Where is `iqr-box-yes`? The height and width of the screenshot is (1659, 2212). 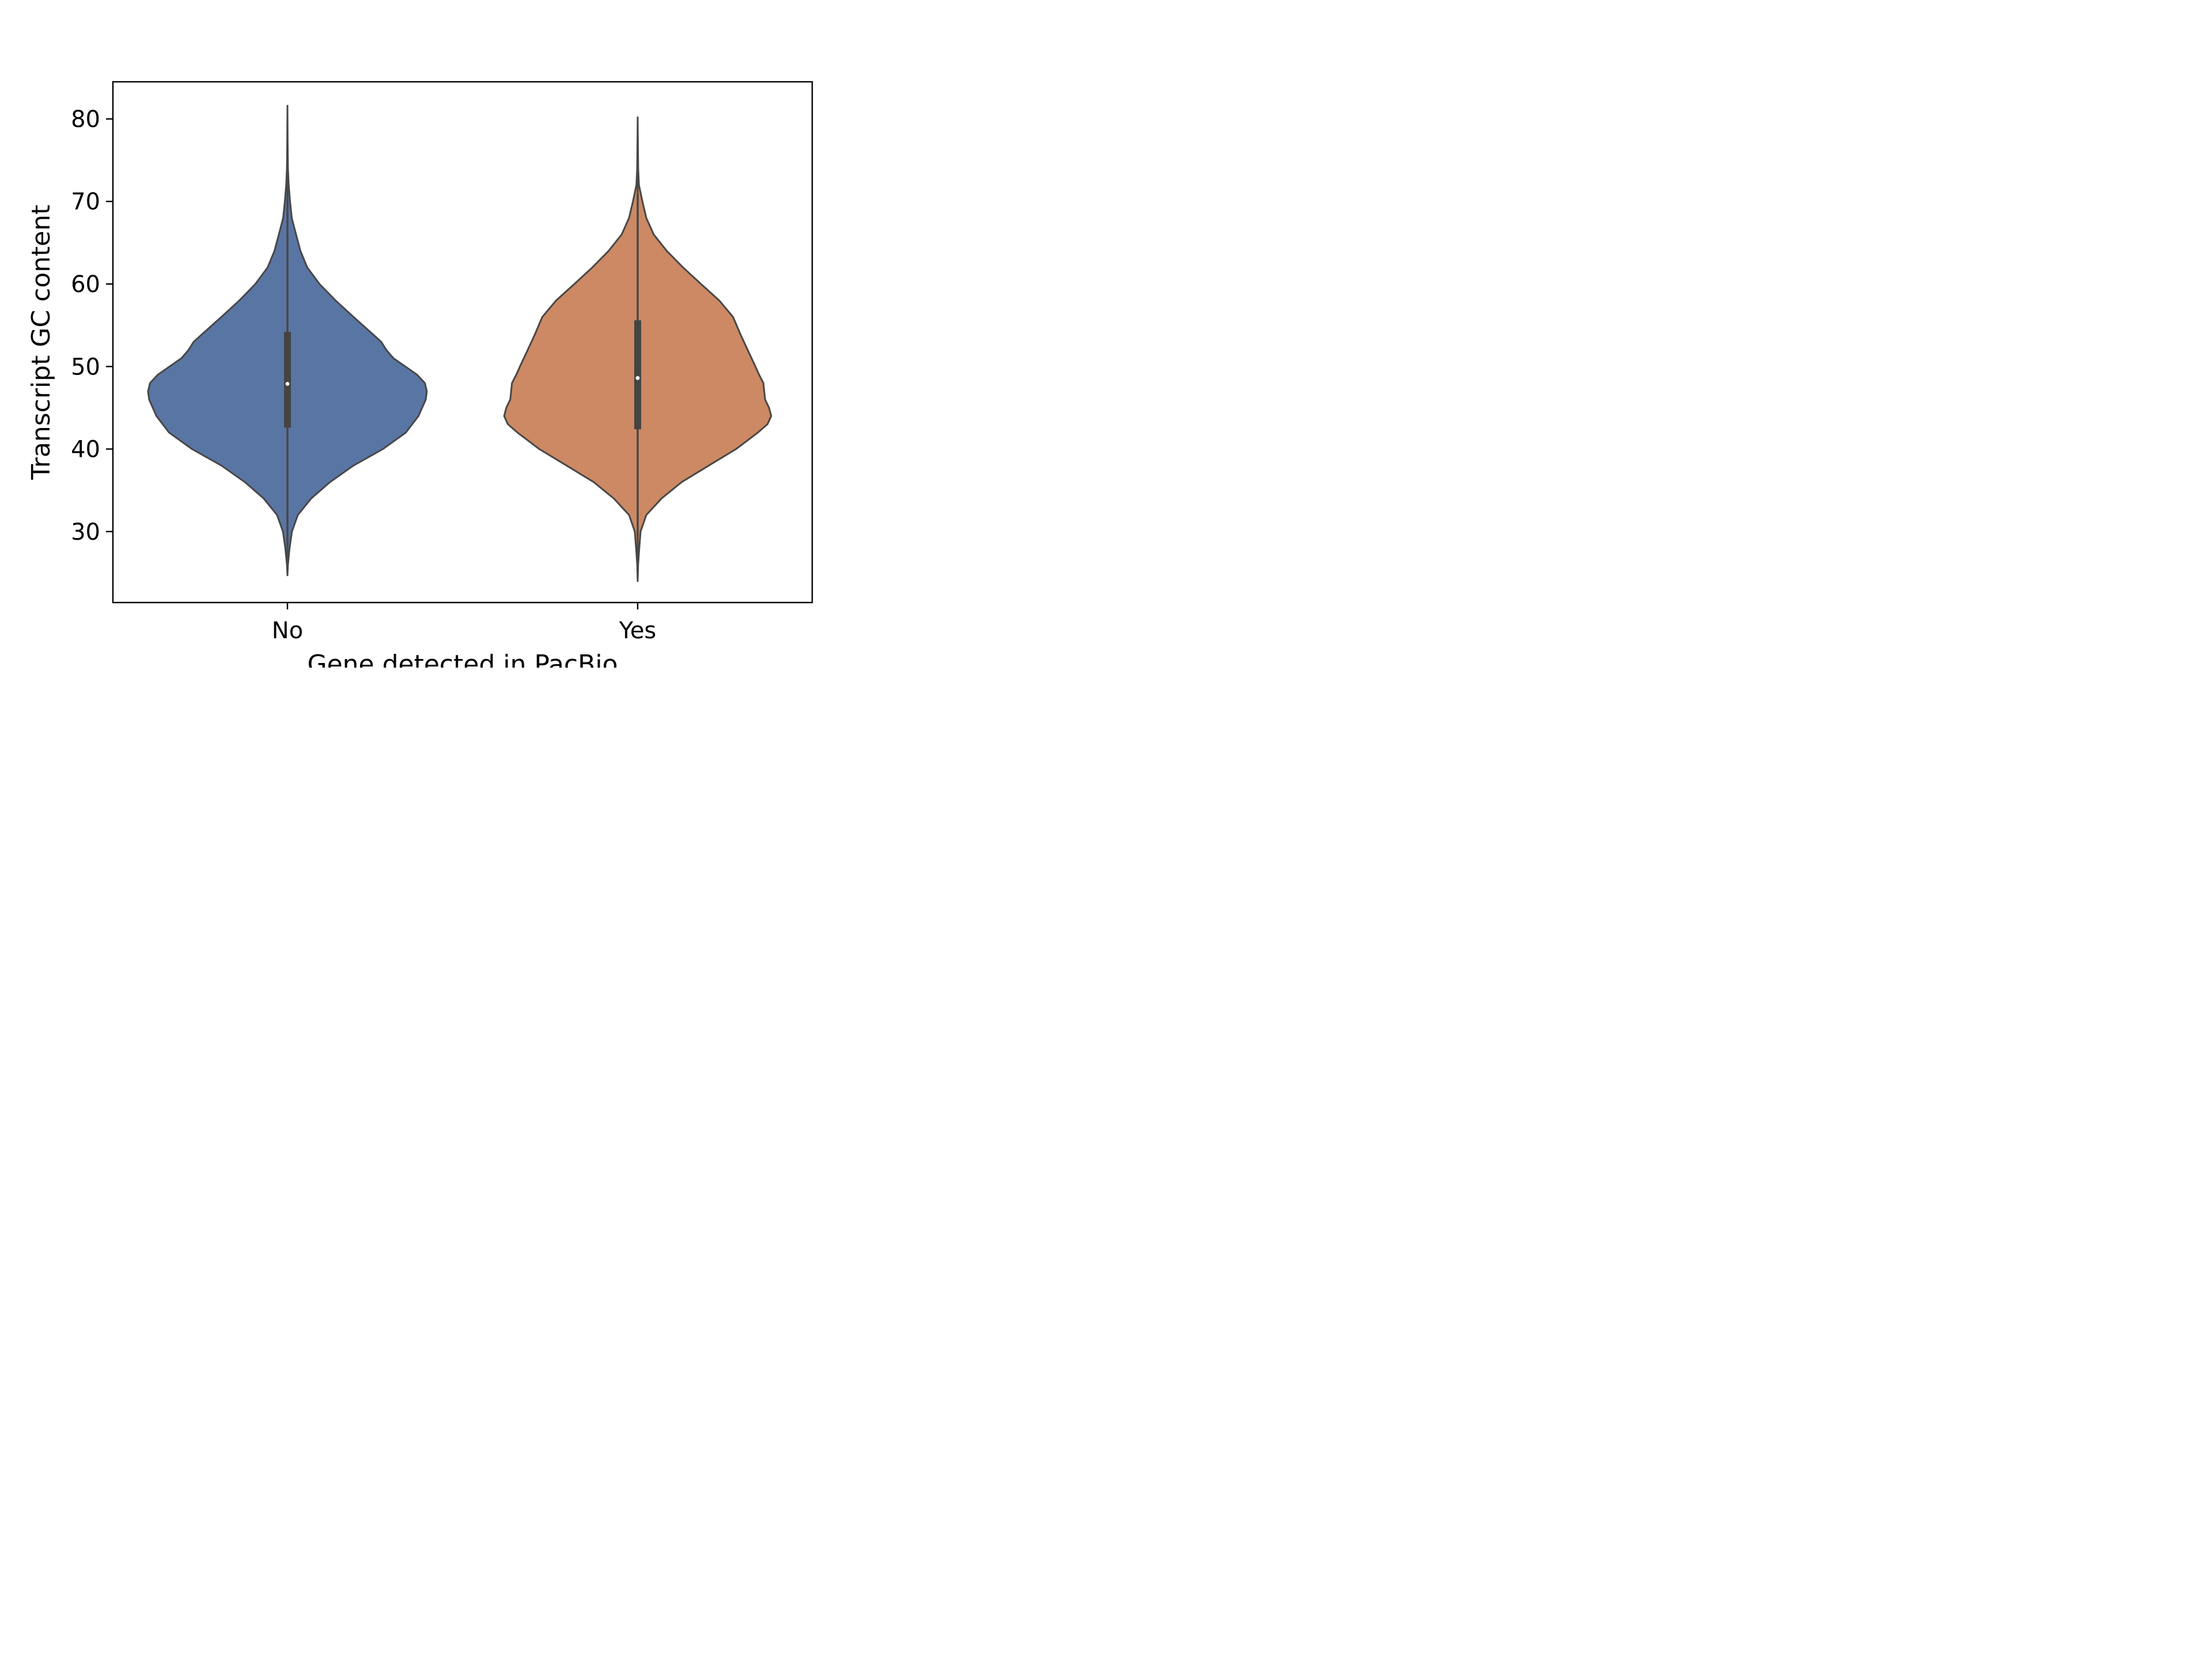 iqr-box-yes is located at coordinates (637, 375).